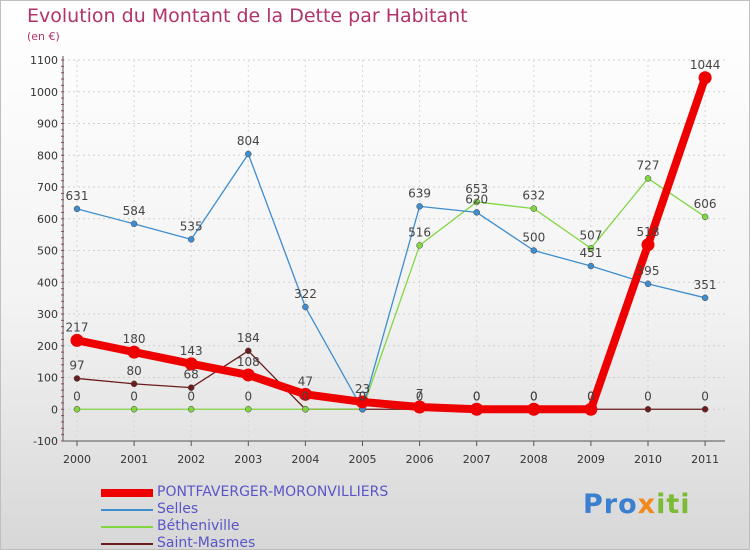  What do you see at coordinates (44, 60) in the screenshot?
I see `y-tick-label: 1100` at bounding box center [44, 60].